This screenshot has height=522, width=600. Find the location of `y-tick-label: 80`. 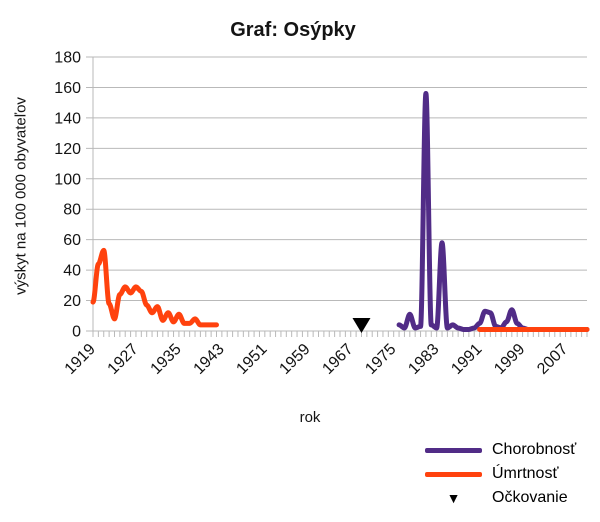

y-tick-label: 80 is located at coordinates (72, 210).